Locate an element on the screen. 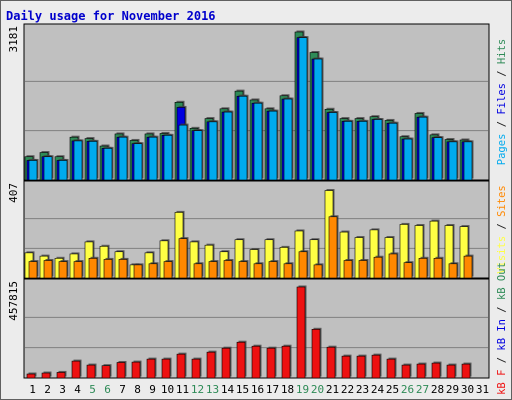 This screenshot has height=400, width=512. axis-label-part: kB In is located at coordinates (502, 335).